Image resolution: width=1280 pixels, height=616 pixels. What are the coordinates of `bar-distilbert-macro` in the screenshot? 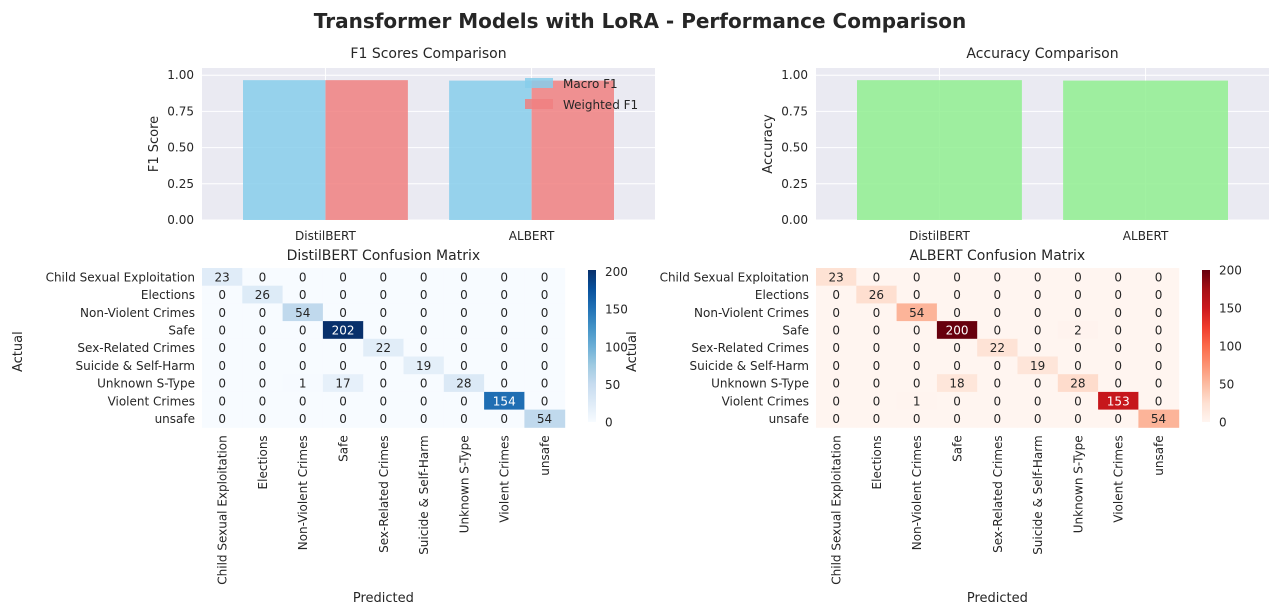 It's located at (284, 150).